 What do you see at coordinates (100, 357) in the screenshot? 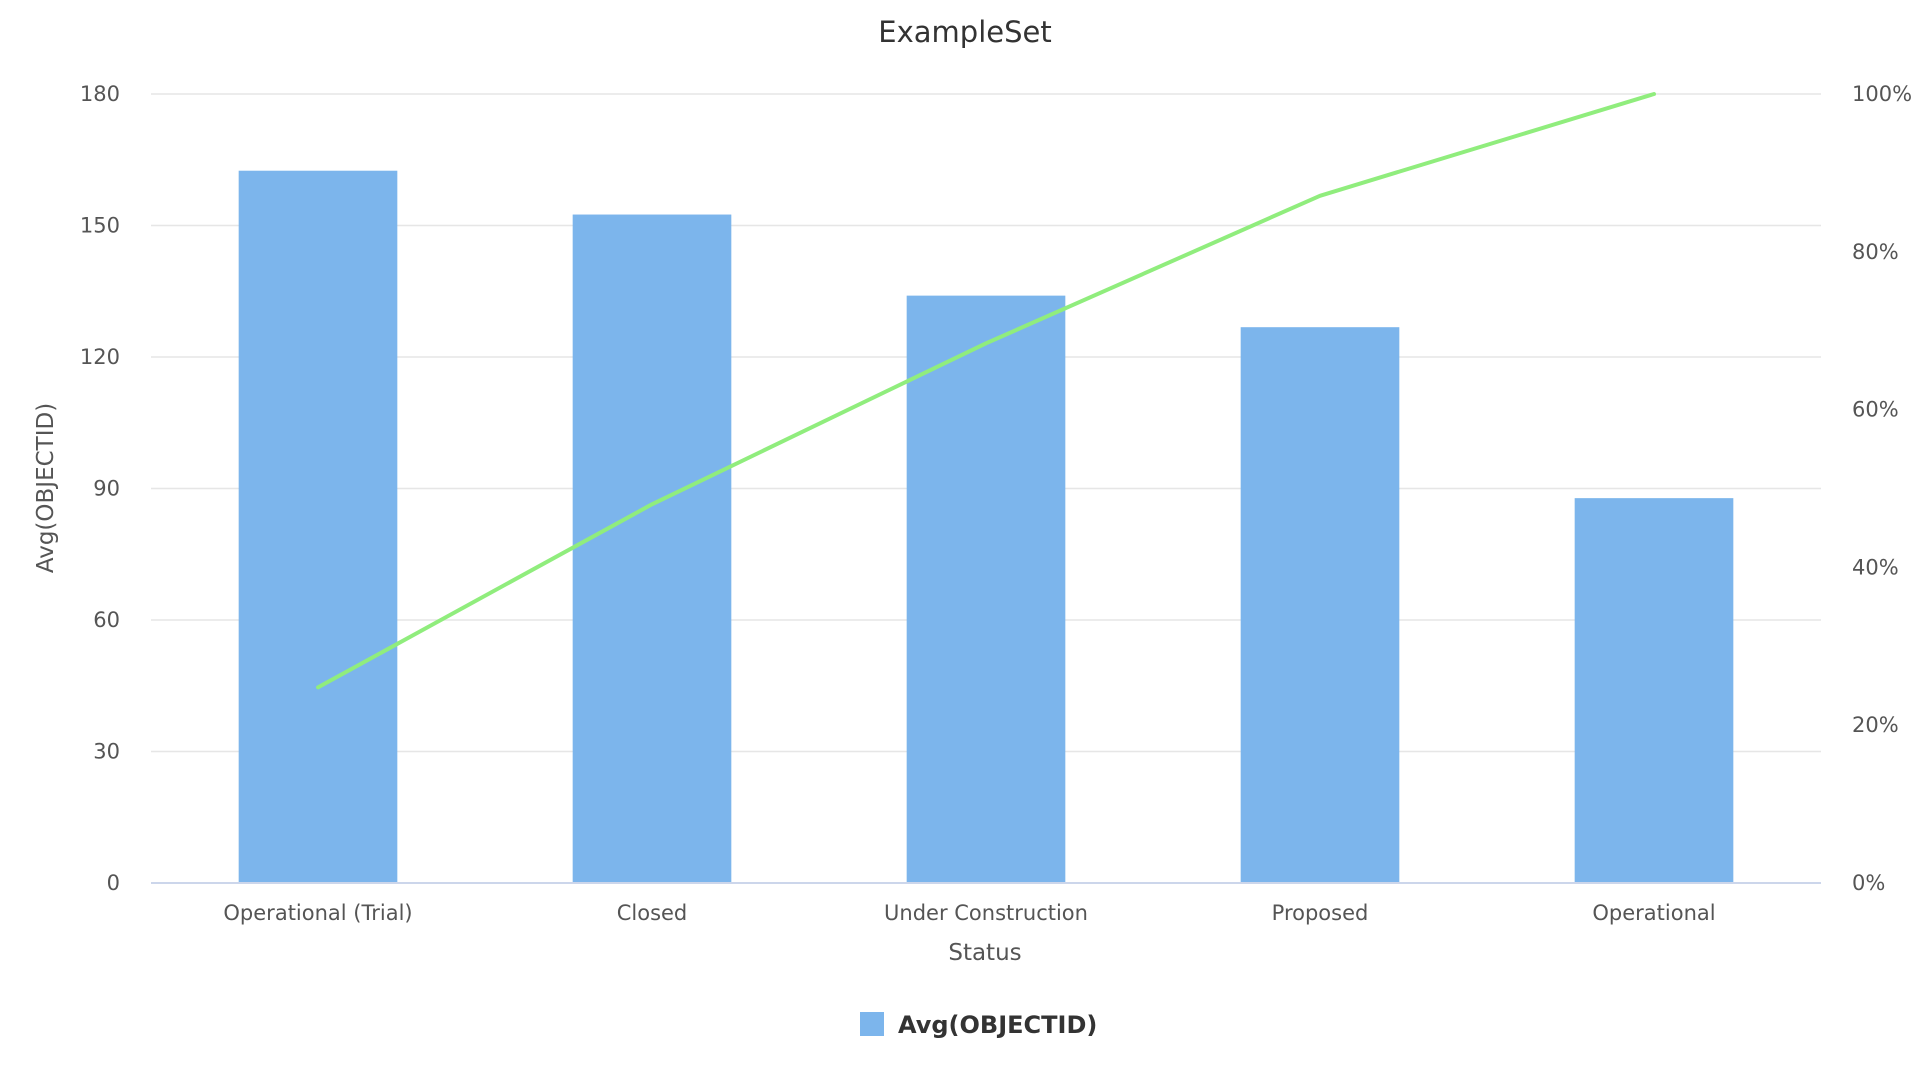
I see `y-tick-label: 120` at bounding box center [100, 357].